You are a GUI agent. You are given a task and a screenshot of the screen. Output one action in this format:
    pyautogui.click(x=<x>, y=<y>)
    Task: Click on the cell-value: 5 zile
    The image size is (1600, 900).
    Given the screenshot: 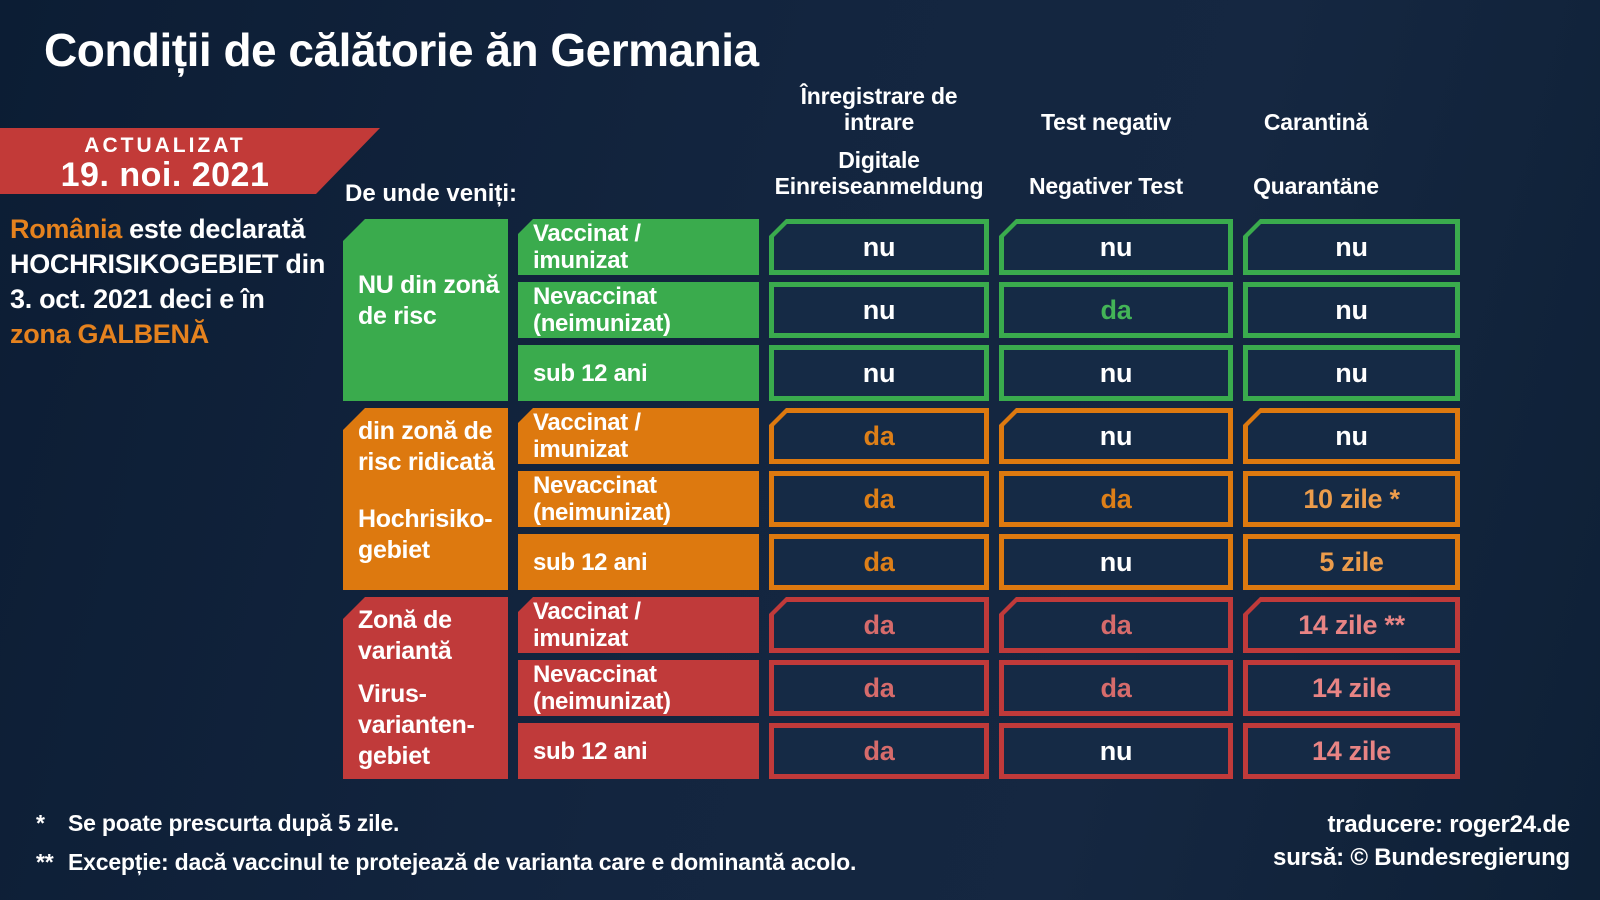 What is the action you would take?
    pyautogui.click(x=1351, y=561)
    